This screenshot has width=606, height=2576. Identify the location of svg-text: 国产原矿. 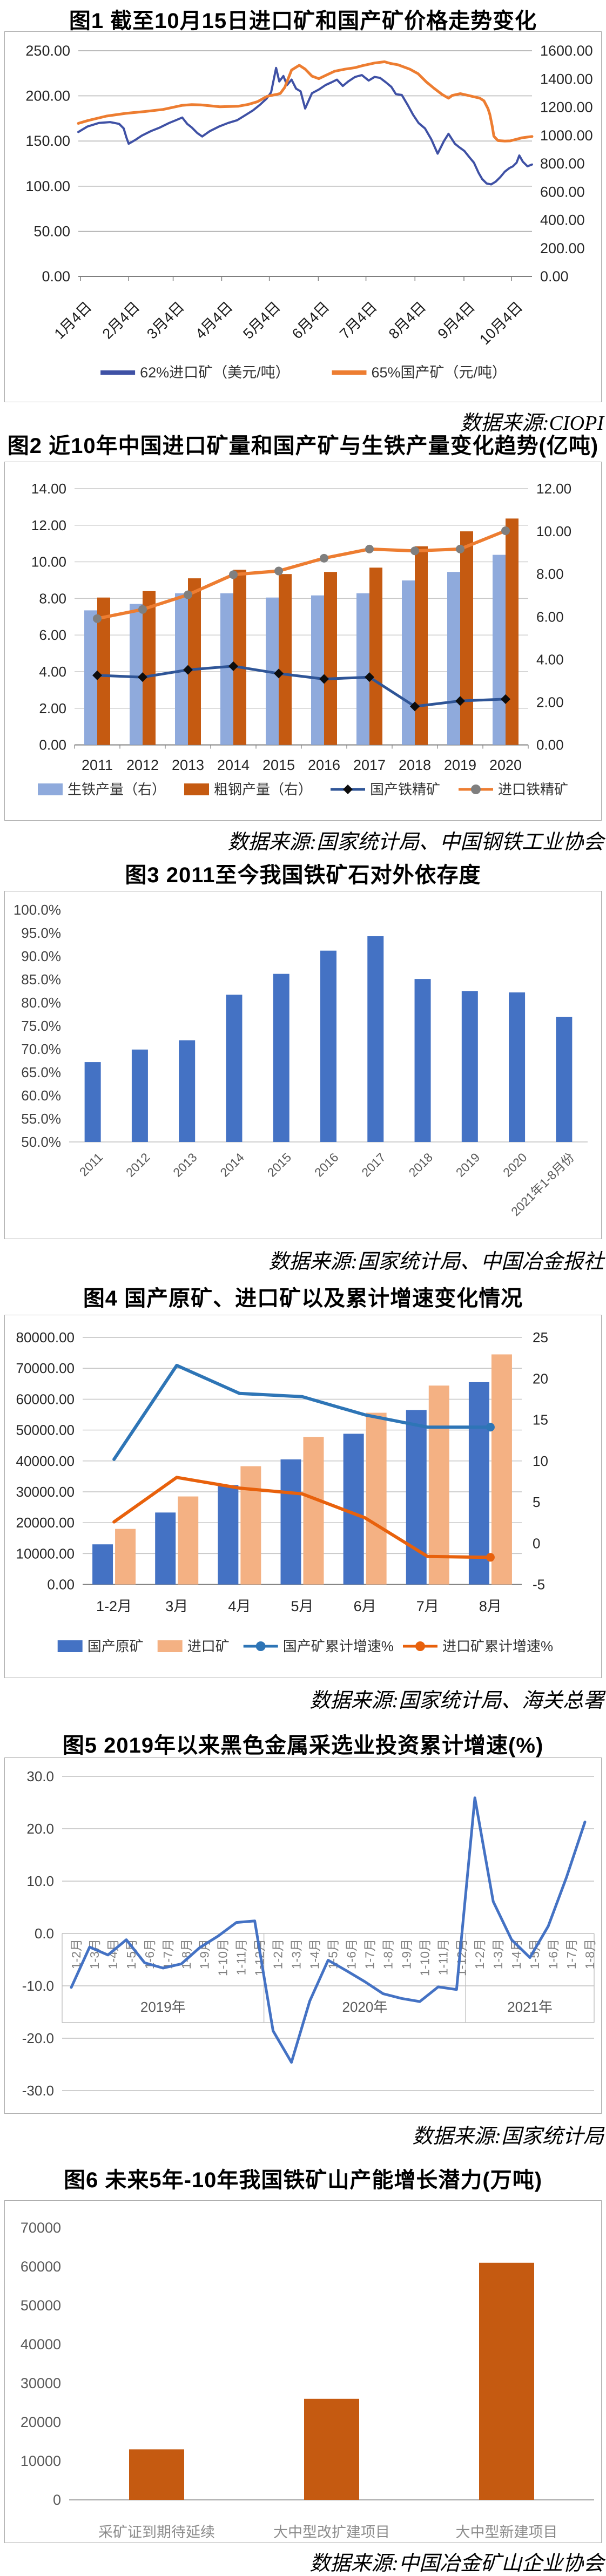
(116, 1646).